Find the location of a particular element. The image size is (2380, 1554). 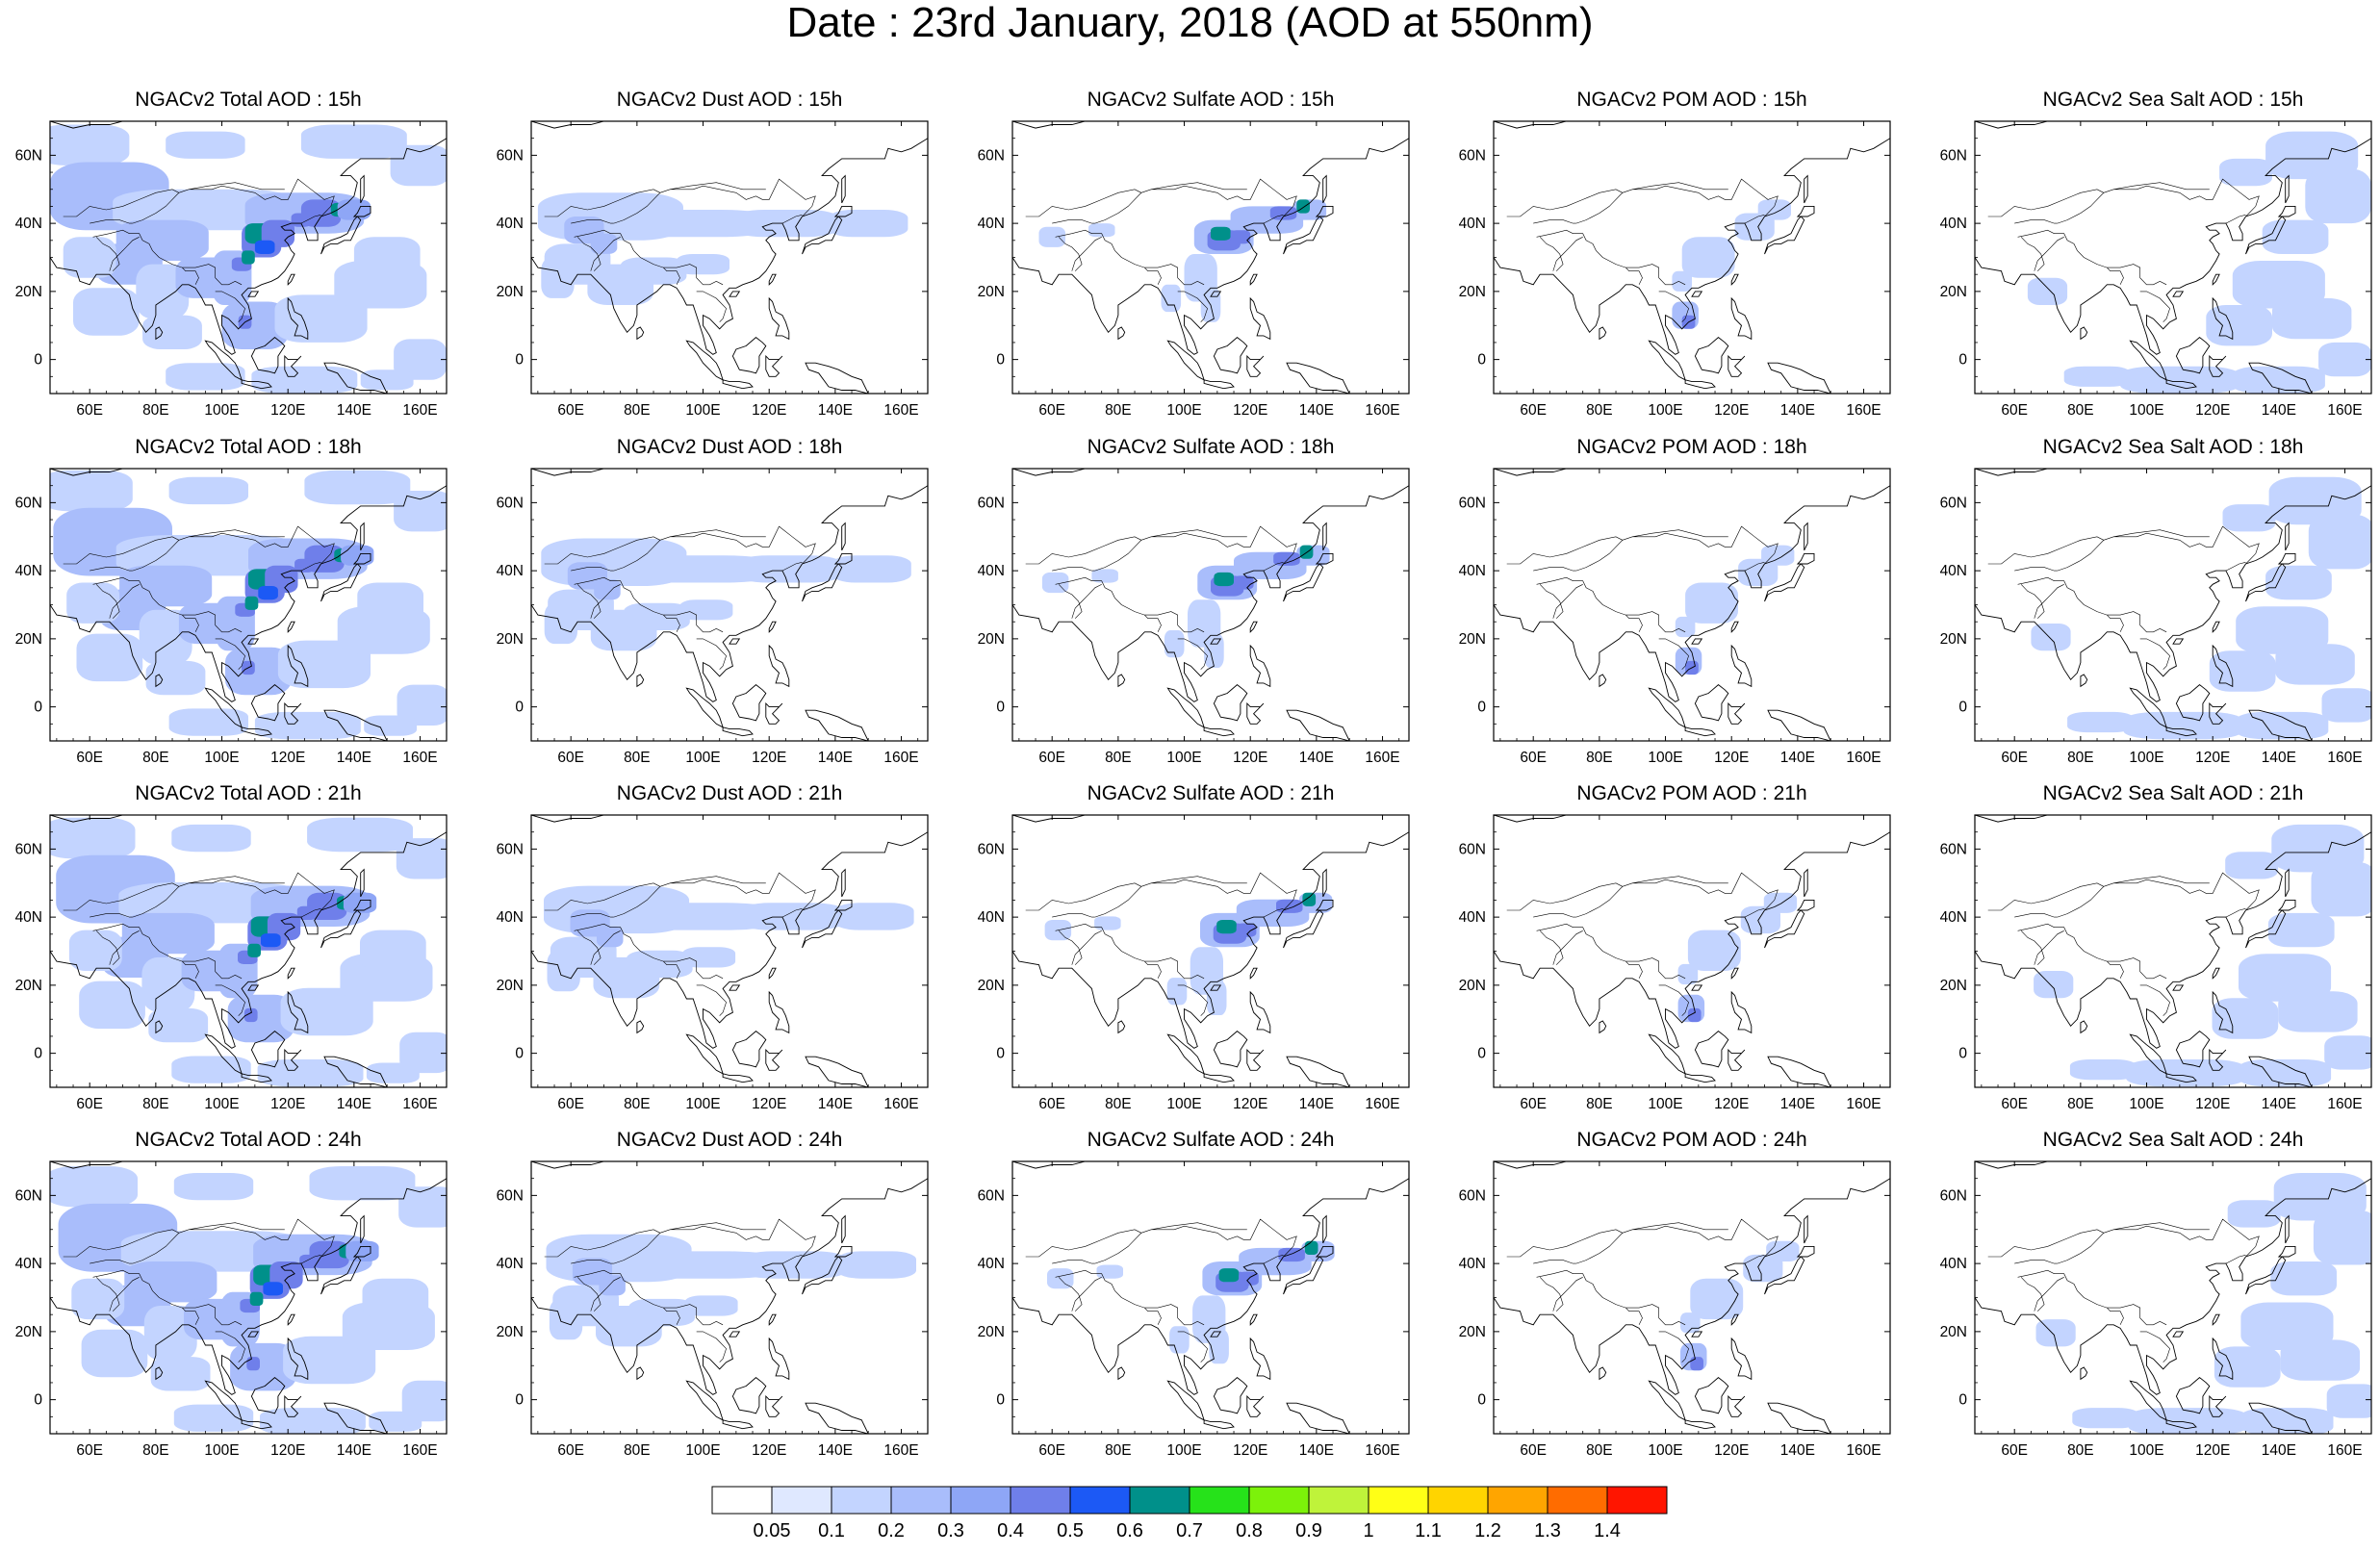

map-panel-sulfate-21h: 60E 80E 100E 120E 140E 160E 0 20N 40N 60N is located at coordinates (1194, 963).